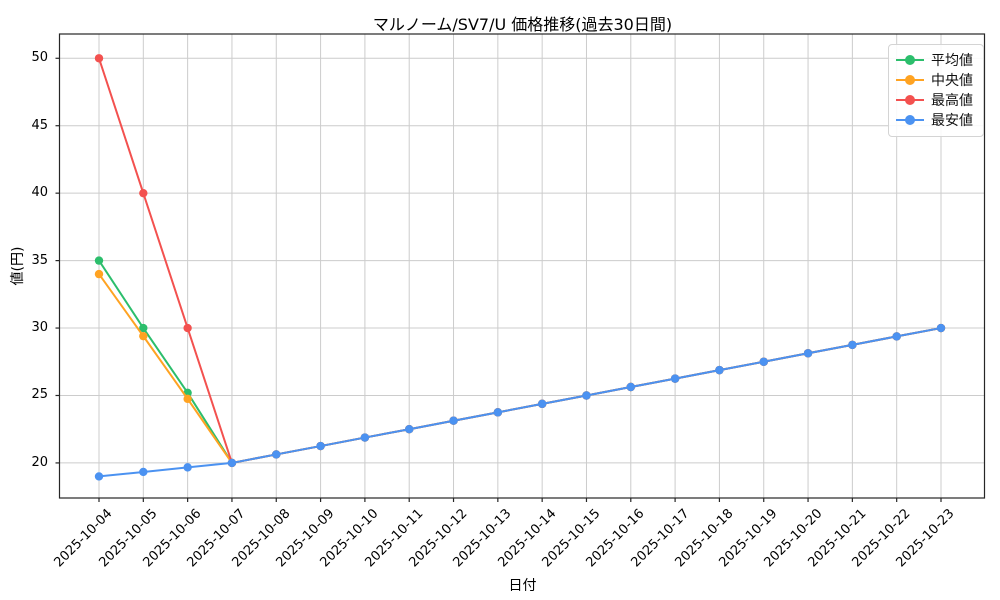  Describe the element at coordinates (39, 395) in the screenshot. I see `y-tick-label: 25` at that location.